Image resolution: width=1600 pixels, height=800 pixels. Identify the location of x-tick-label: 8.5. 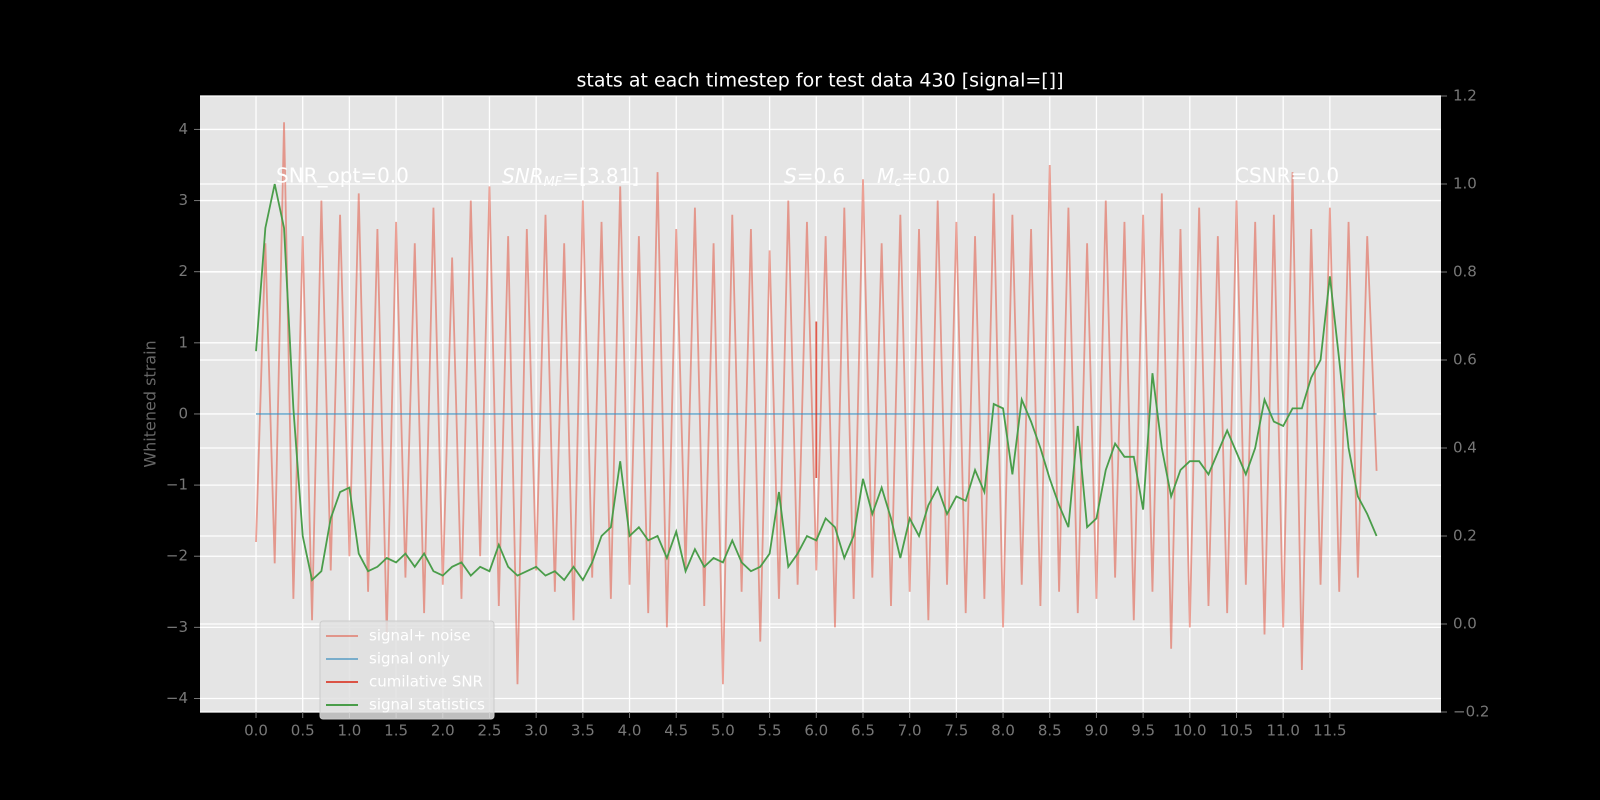
(1050, 731).